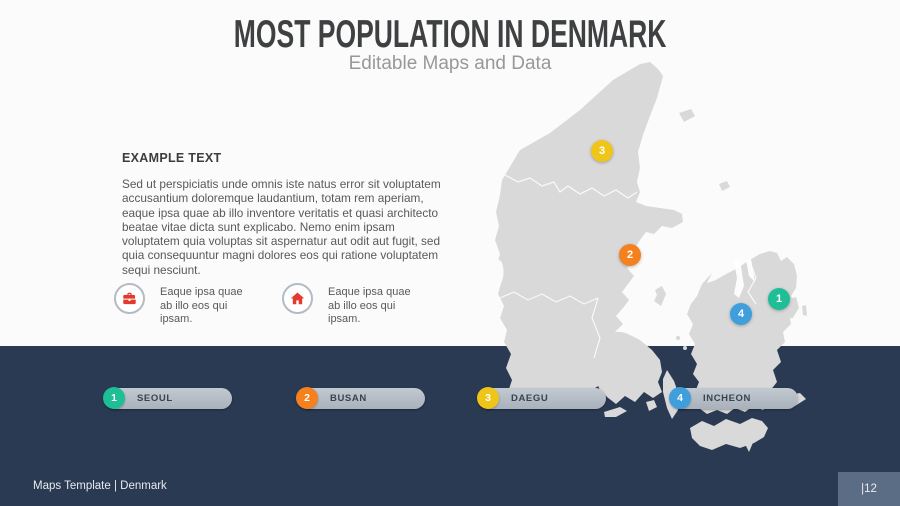 The width and height of the screenshot is (900, 506). Describe the element at coordinates (114, 398) in the screenshot. I see `legend-number-badge: 1` at that location.